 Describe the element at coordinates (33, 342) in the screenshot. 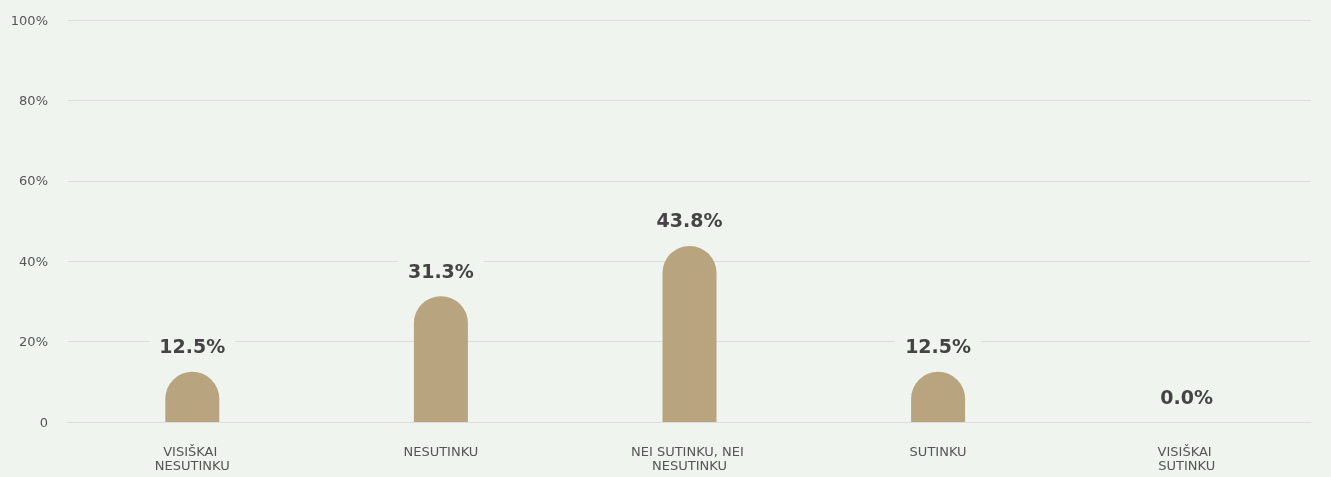

I see `y-tick-label: 20%` at that location.